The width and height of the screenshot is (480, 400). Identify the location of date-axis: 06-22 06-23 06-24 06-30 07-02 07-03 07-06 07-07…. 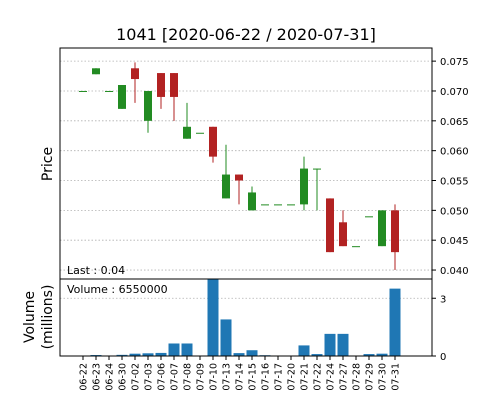
(240, 373).